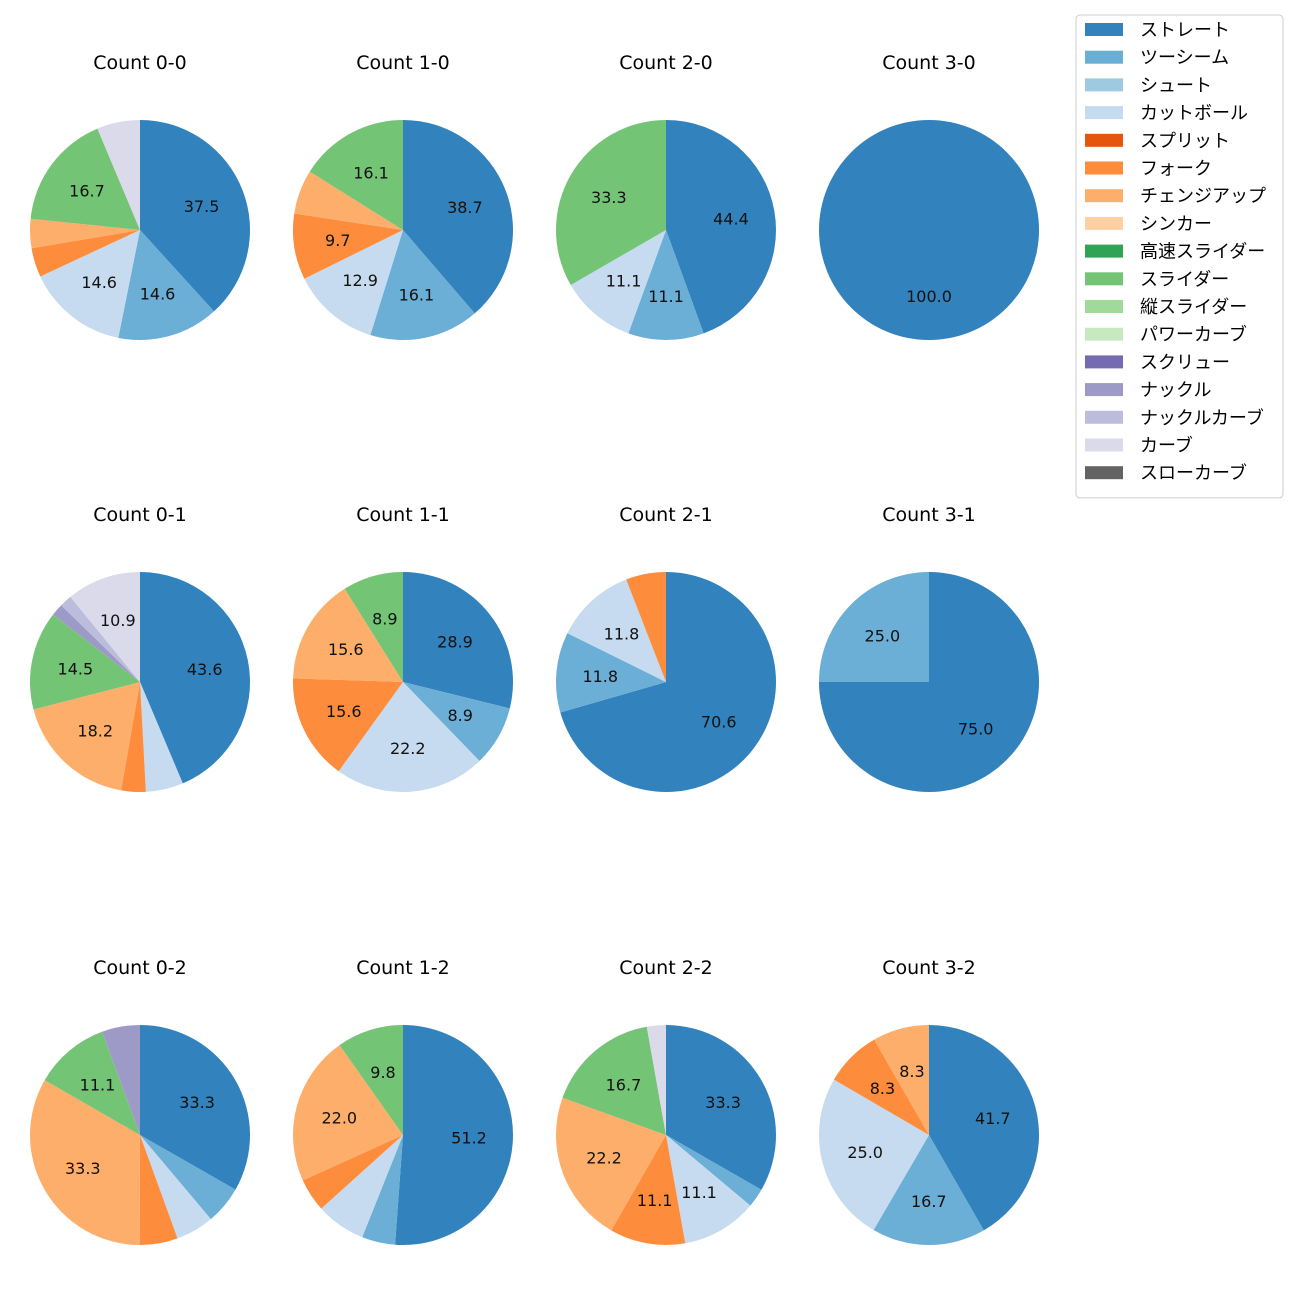  I want to click on slice-label: 70.6, so click(719, 722).